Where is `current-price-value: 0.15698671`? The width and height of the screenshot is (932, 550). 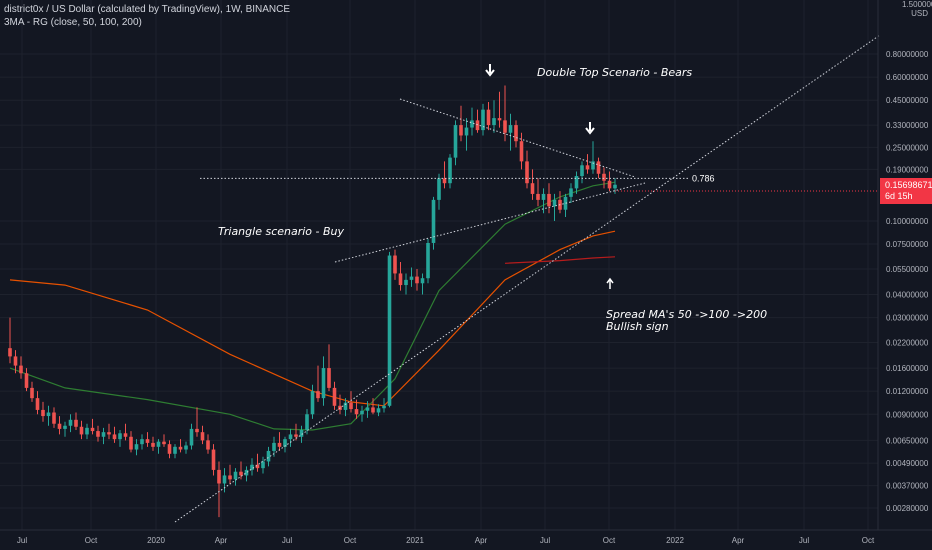
current-price-value: 0.15698671 is located at coordinates (908, 185).